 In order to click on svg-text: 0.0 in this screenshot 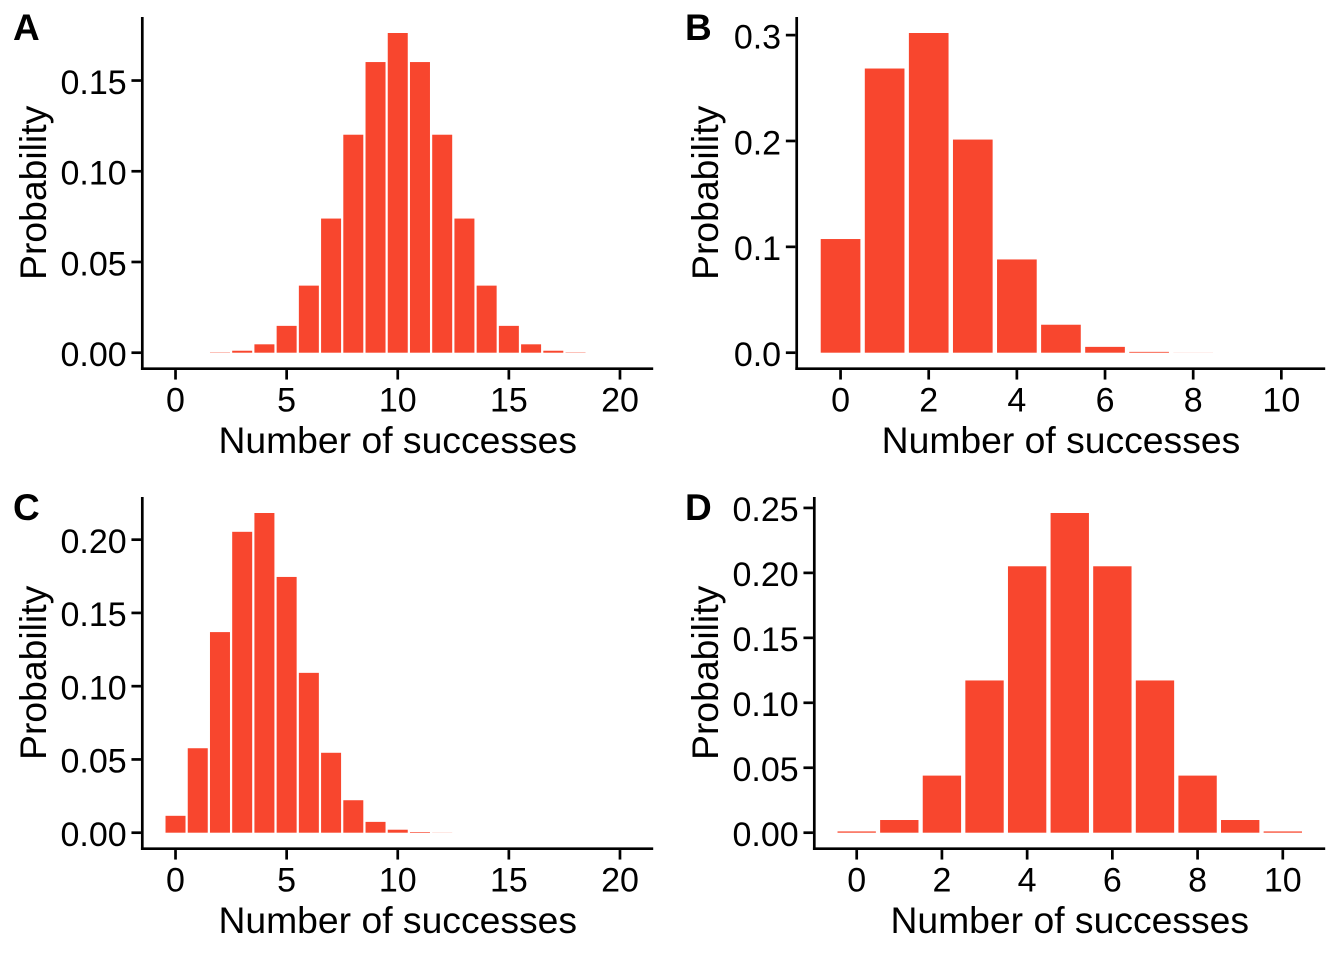, I will do `click(757, 355)`.